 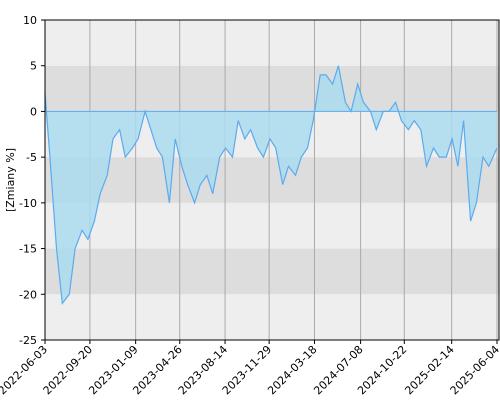 I want to click on y-tick-label: -20, so click(x=28, y=294).